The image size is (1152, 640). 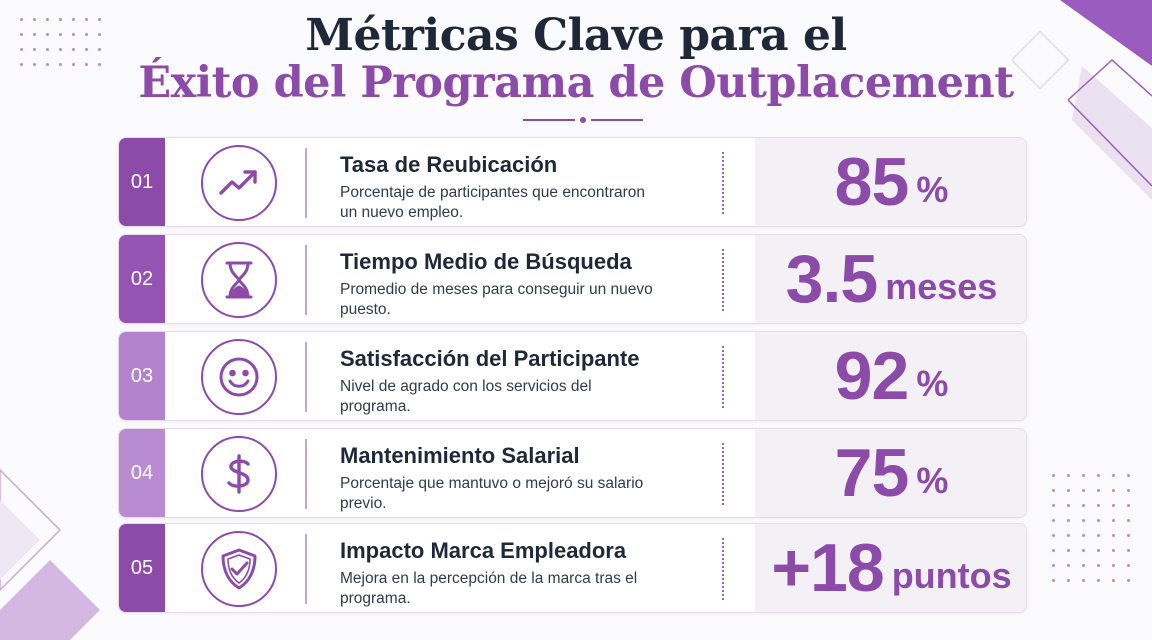 What do you see at coordinates (832, 279) in the screenshot?
I see `metric-value: 3.5` at bounding box center [832, 279].